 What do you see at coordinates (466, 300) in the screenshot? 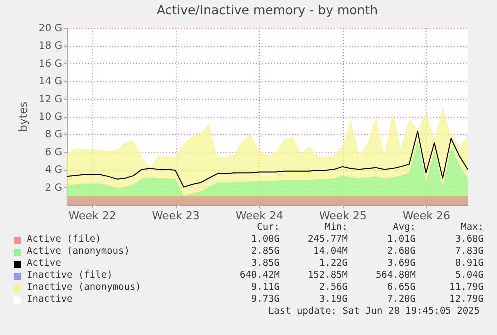
I see `text: 12.79G` at bounding box center [466, 300].